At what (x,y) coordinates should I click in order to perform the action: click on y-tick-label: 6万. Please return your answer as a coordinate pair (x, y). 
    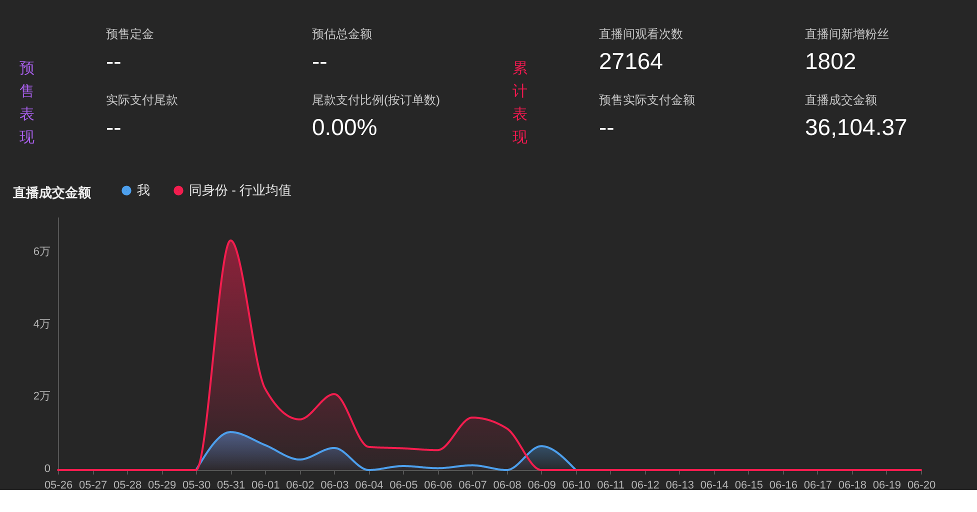
    Looking at the image, I should click on (41, 252).